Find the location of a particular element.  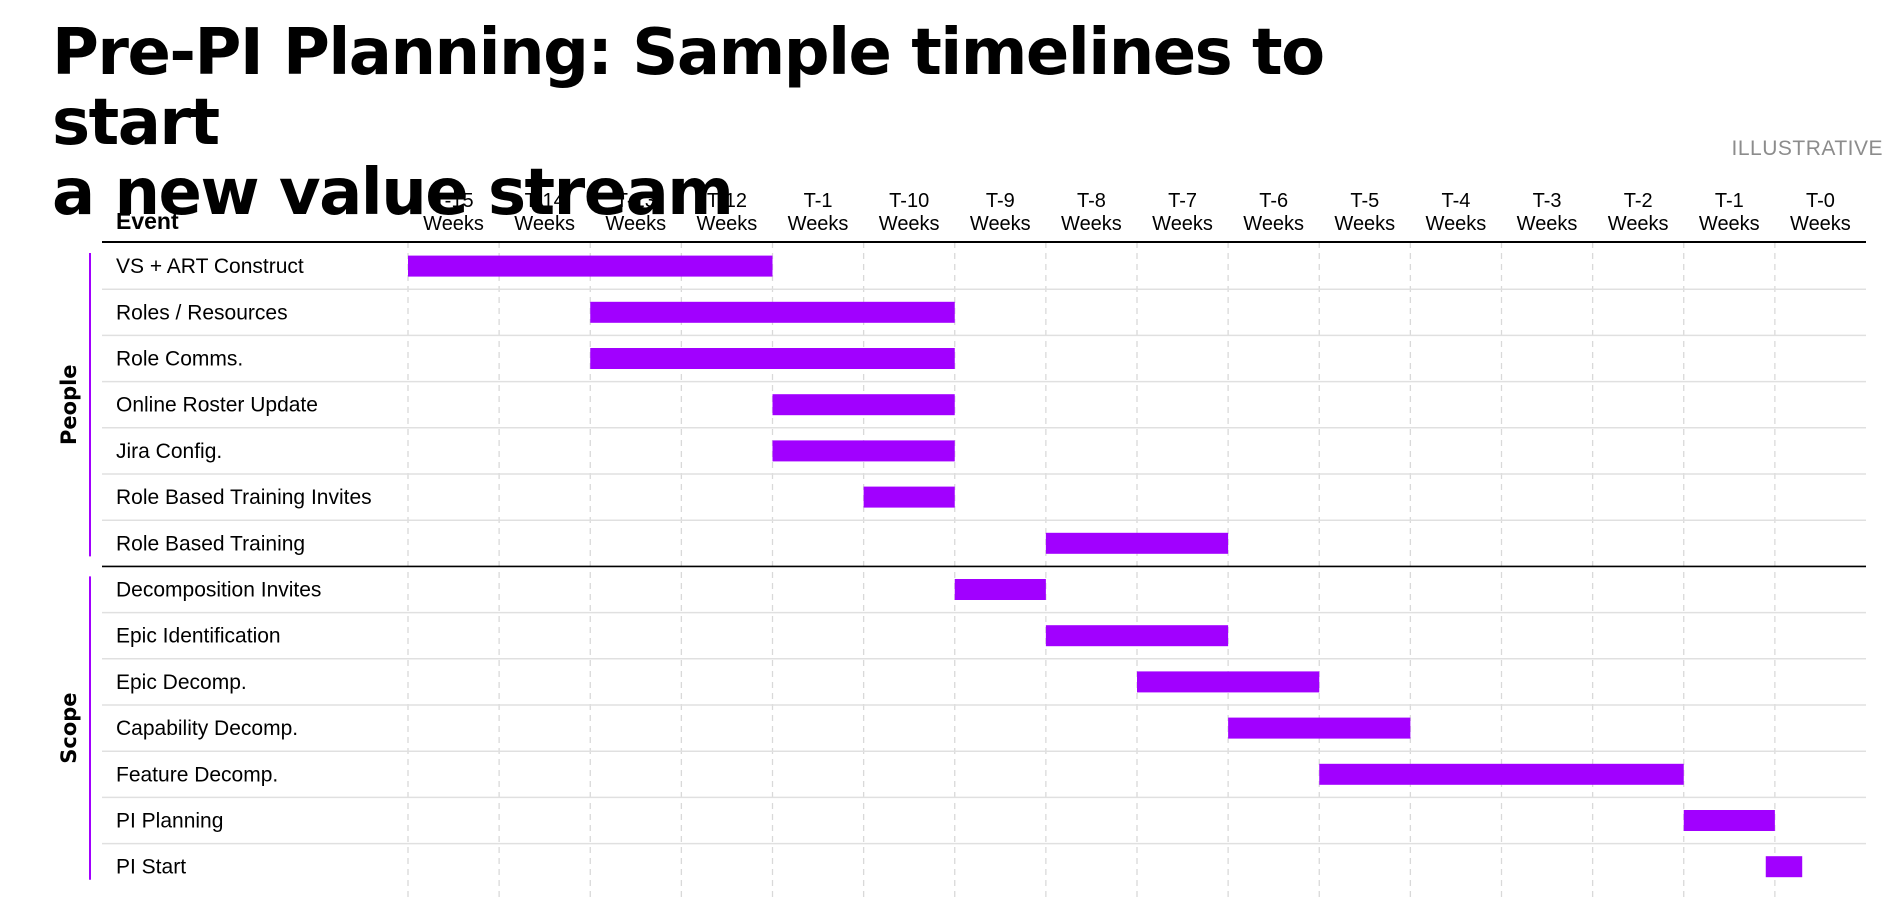

event-label: Decomposition Invites is located at coordinates (218, 590).